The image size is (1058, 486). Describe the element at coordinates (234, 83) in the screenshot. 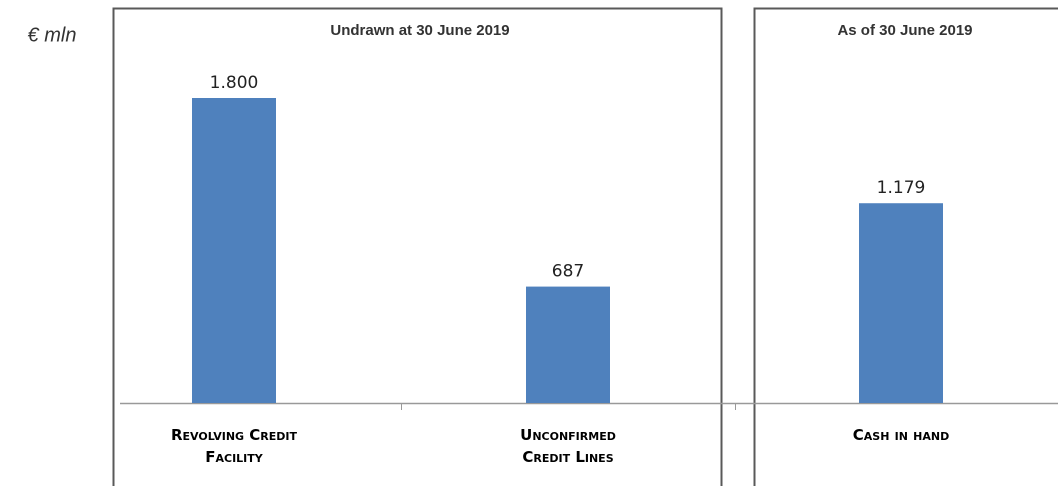

I see `data-label: 1.800` at that location.